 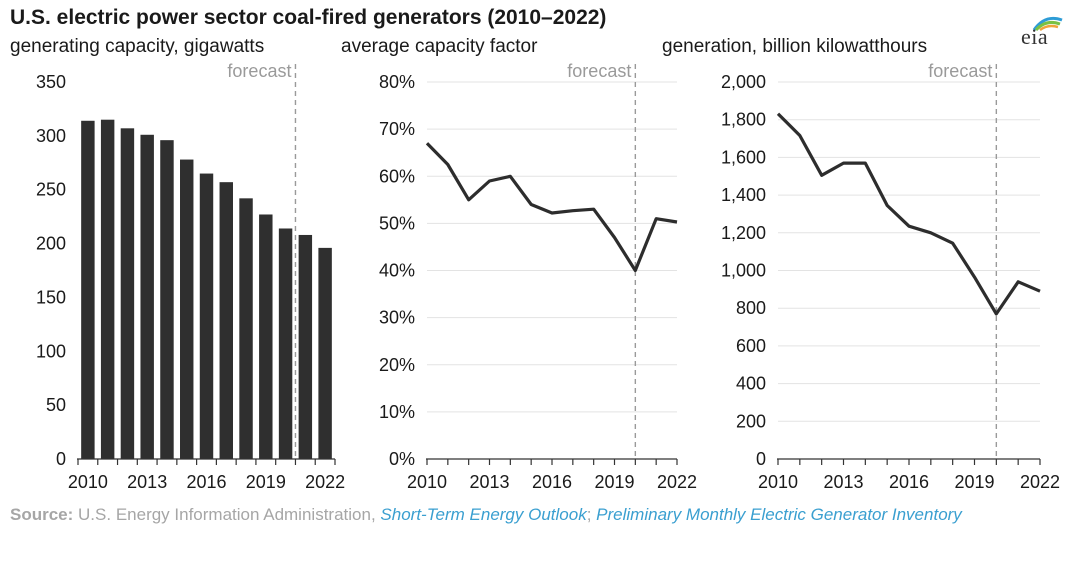 I want to click on bar-2019, so click(x=266, y=336).